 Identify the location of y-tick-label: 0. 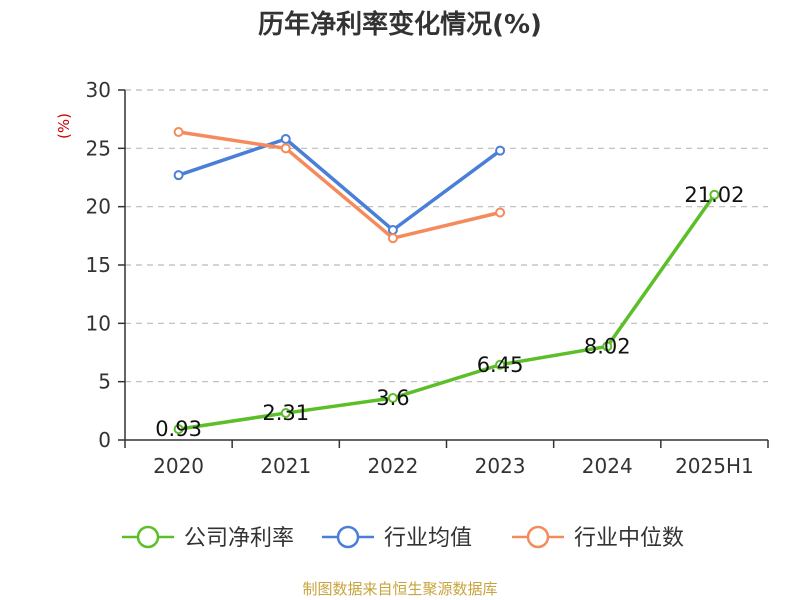
(104, 440).